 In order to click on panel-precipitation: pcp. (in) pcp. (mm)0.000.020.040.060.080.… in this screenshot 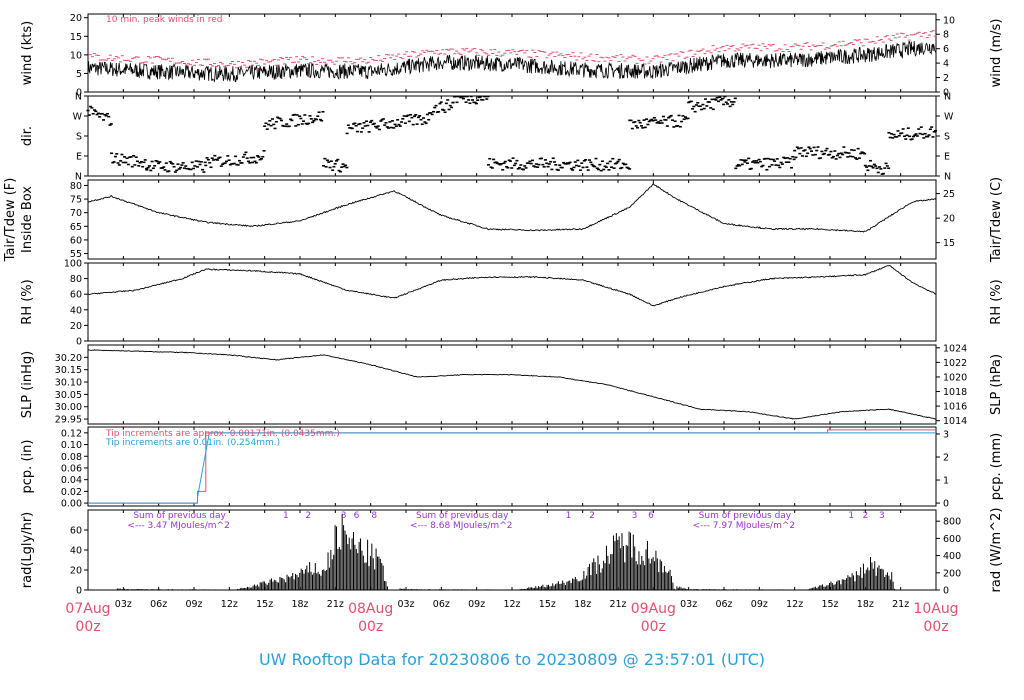, I will do `click(512, 468)`.